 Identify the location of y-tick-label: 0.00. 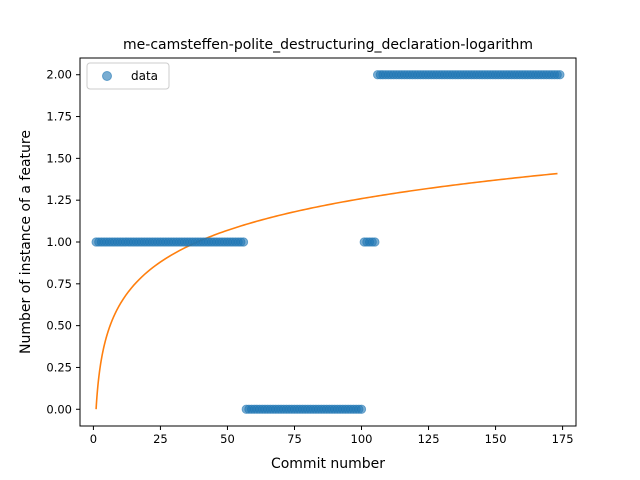
(59, 409).